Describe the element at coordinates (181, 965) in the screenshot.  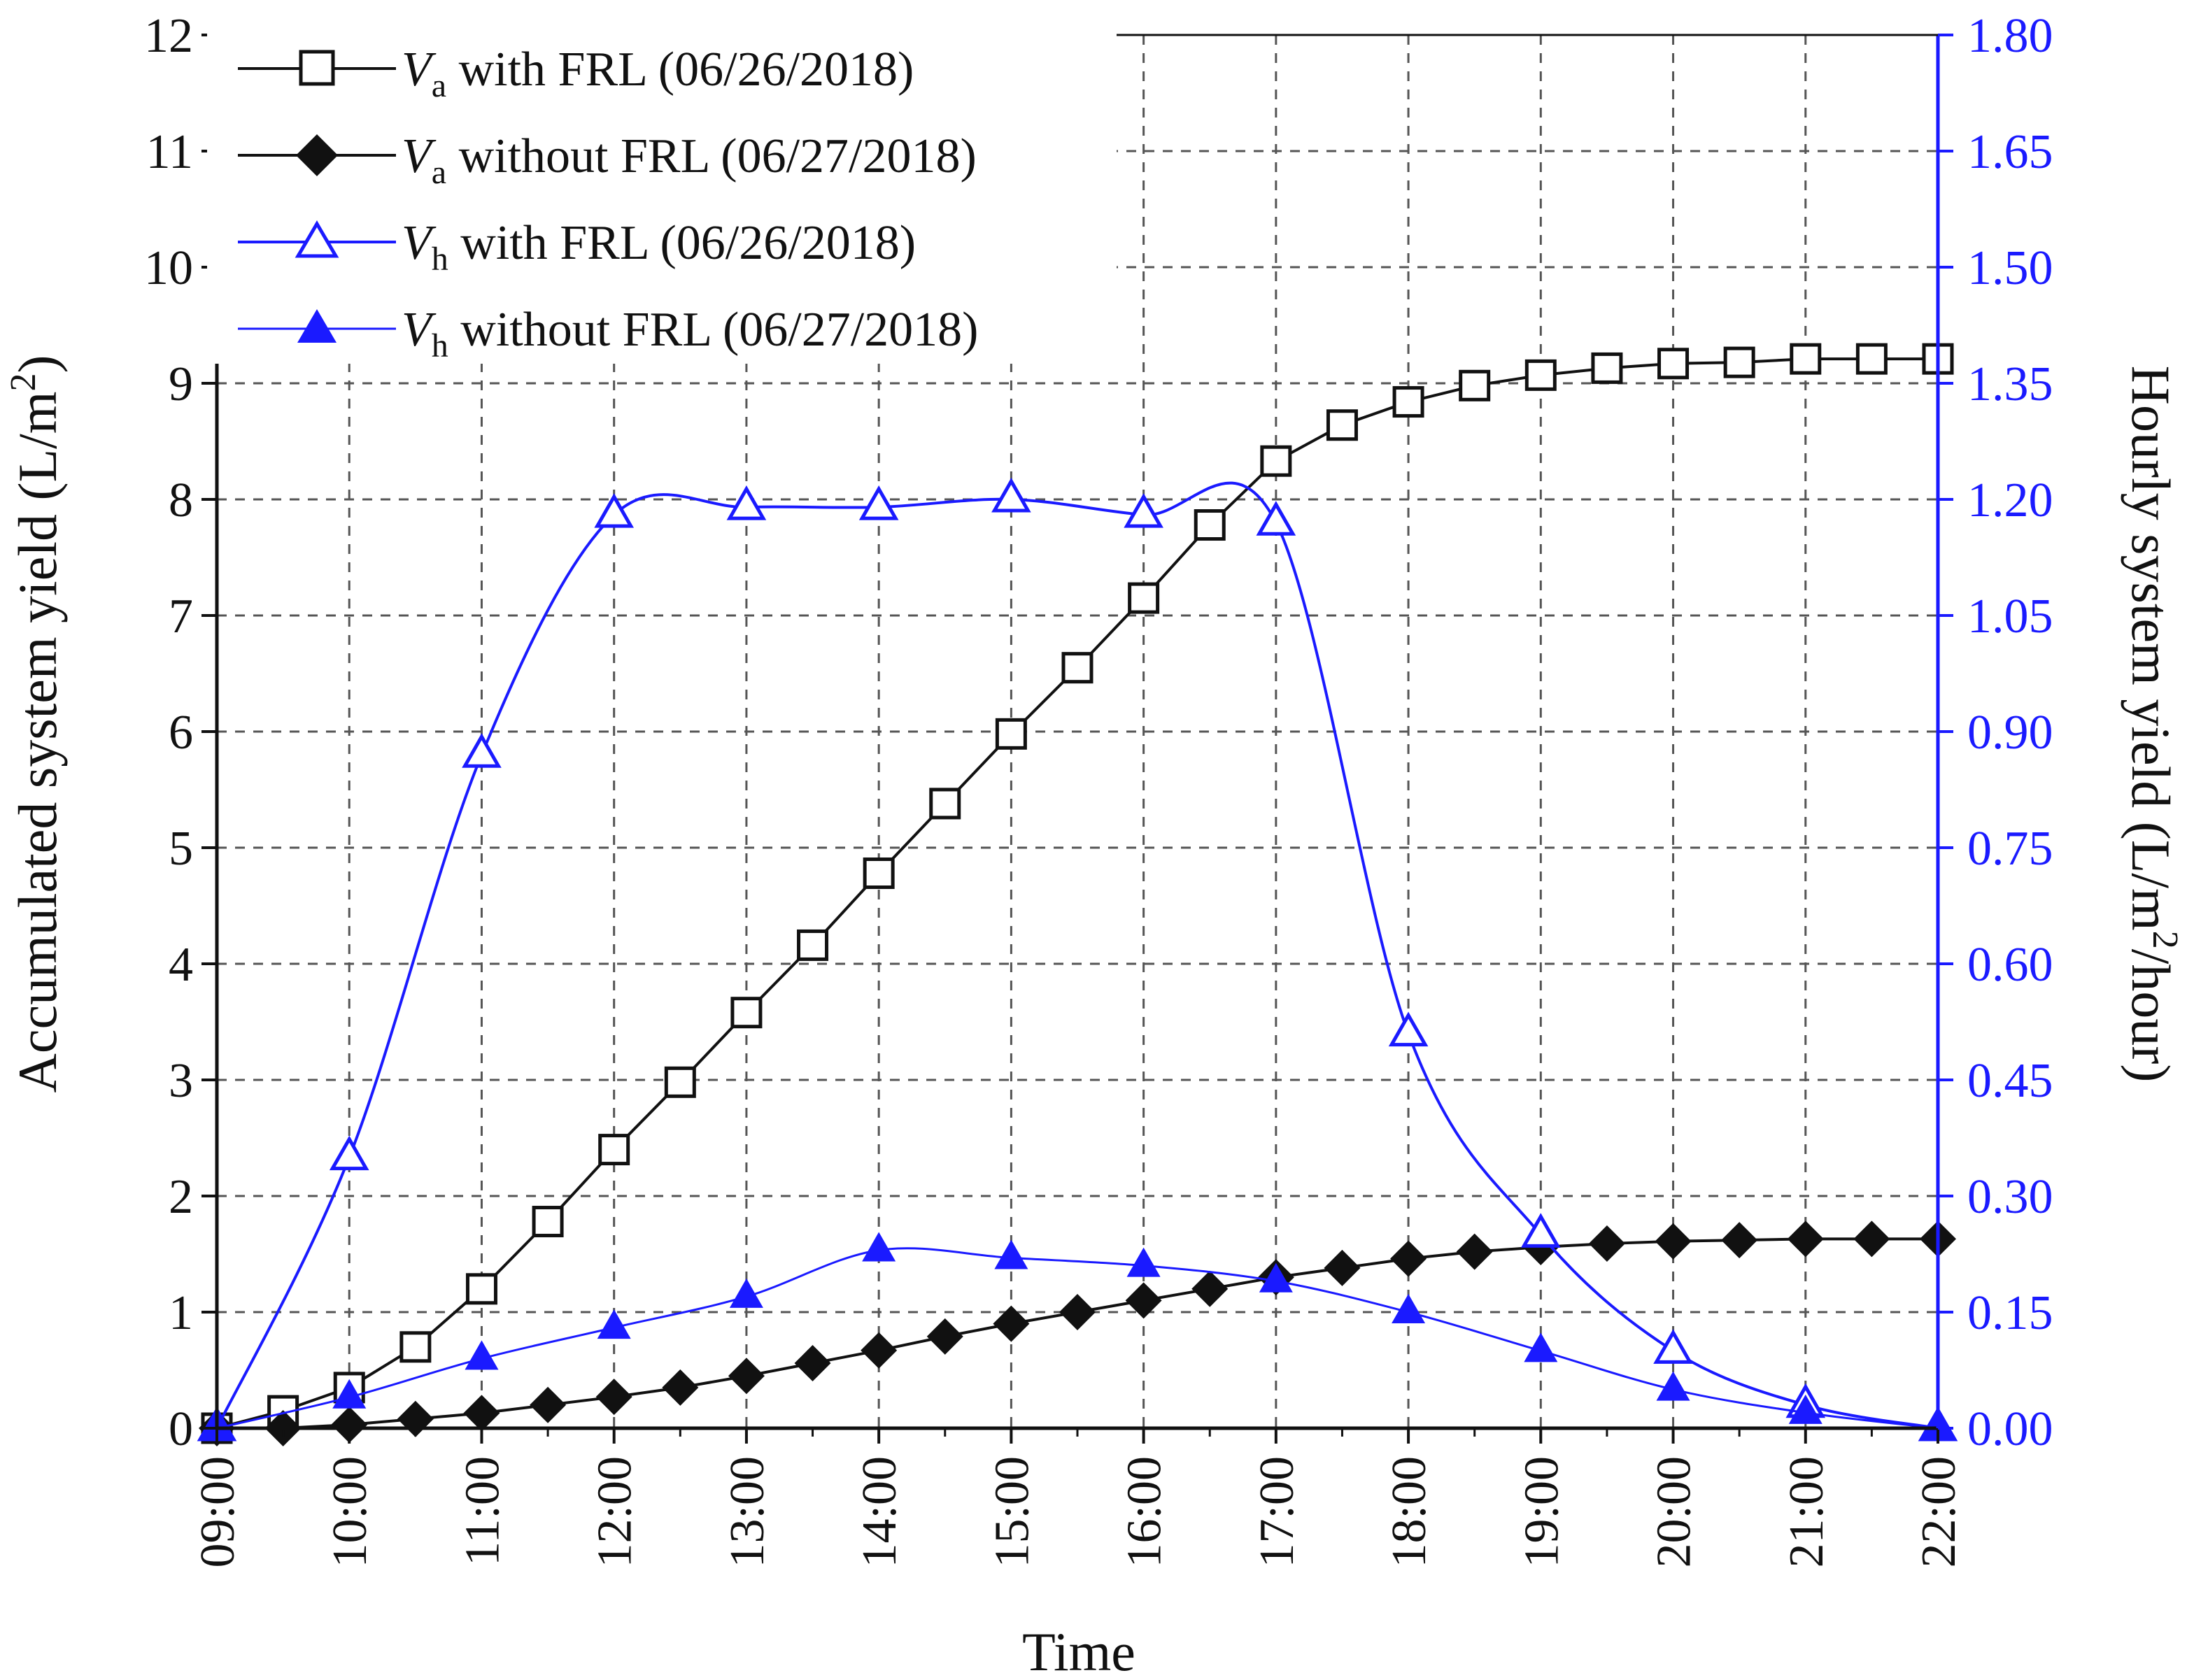
I see `y-left-tick-label: 4` at that location.